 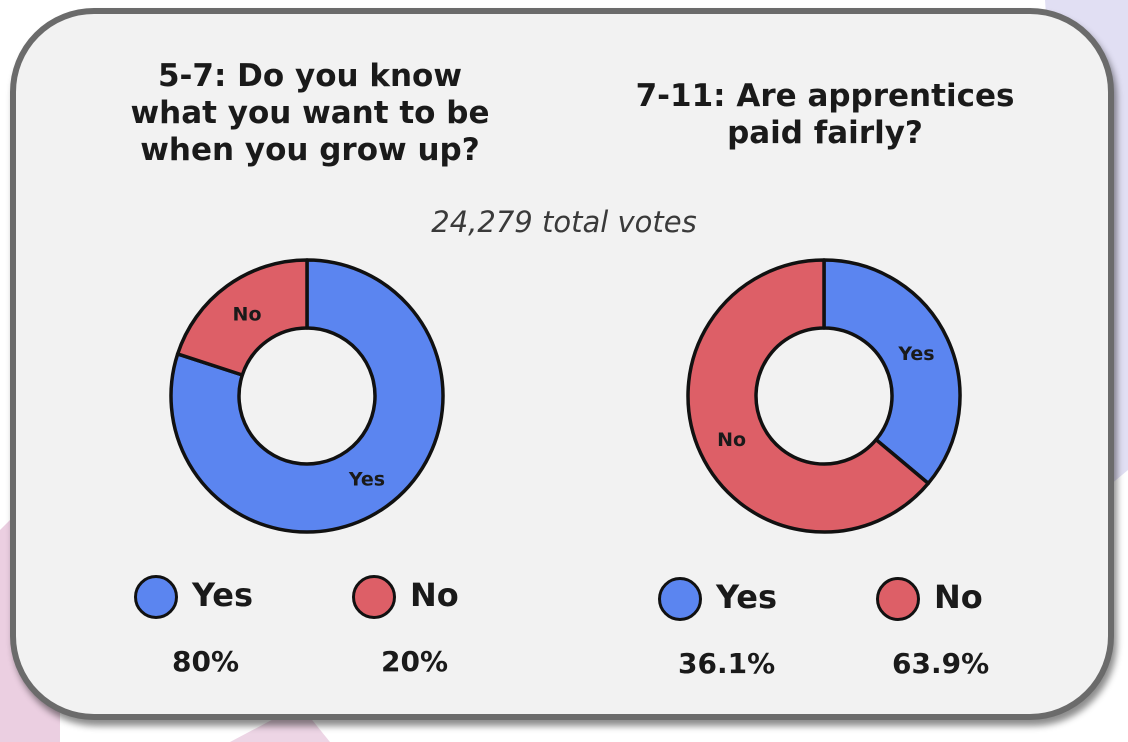 I want to click on legend-no-value: 63.9%, so click(x=941, y=663).